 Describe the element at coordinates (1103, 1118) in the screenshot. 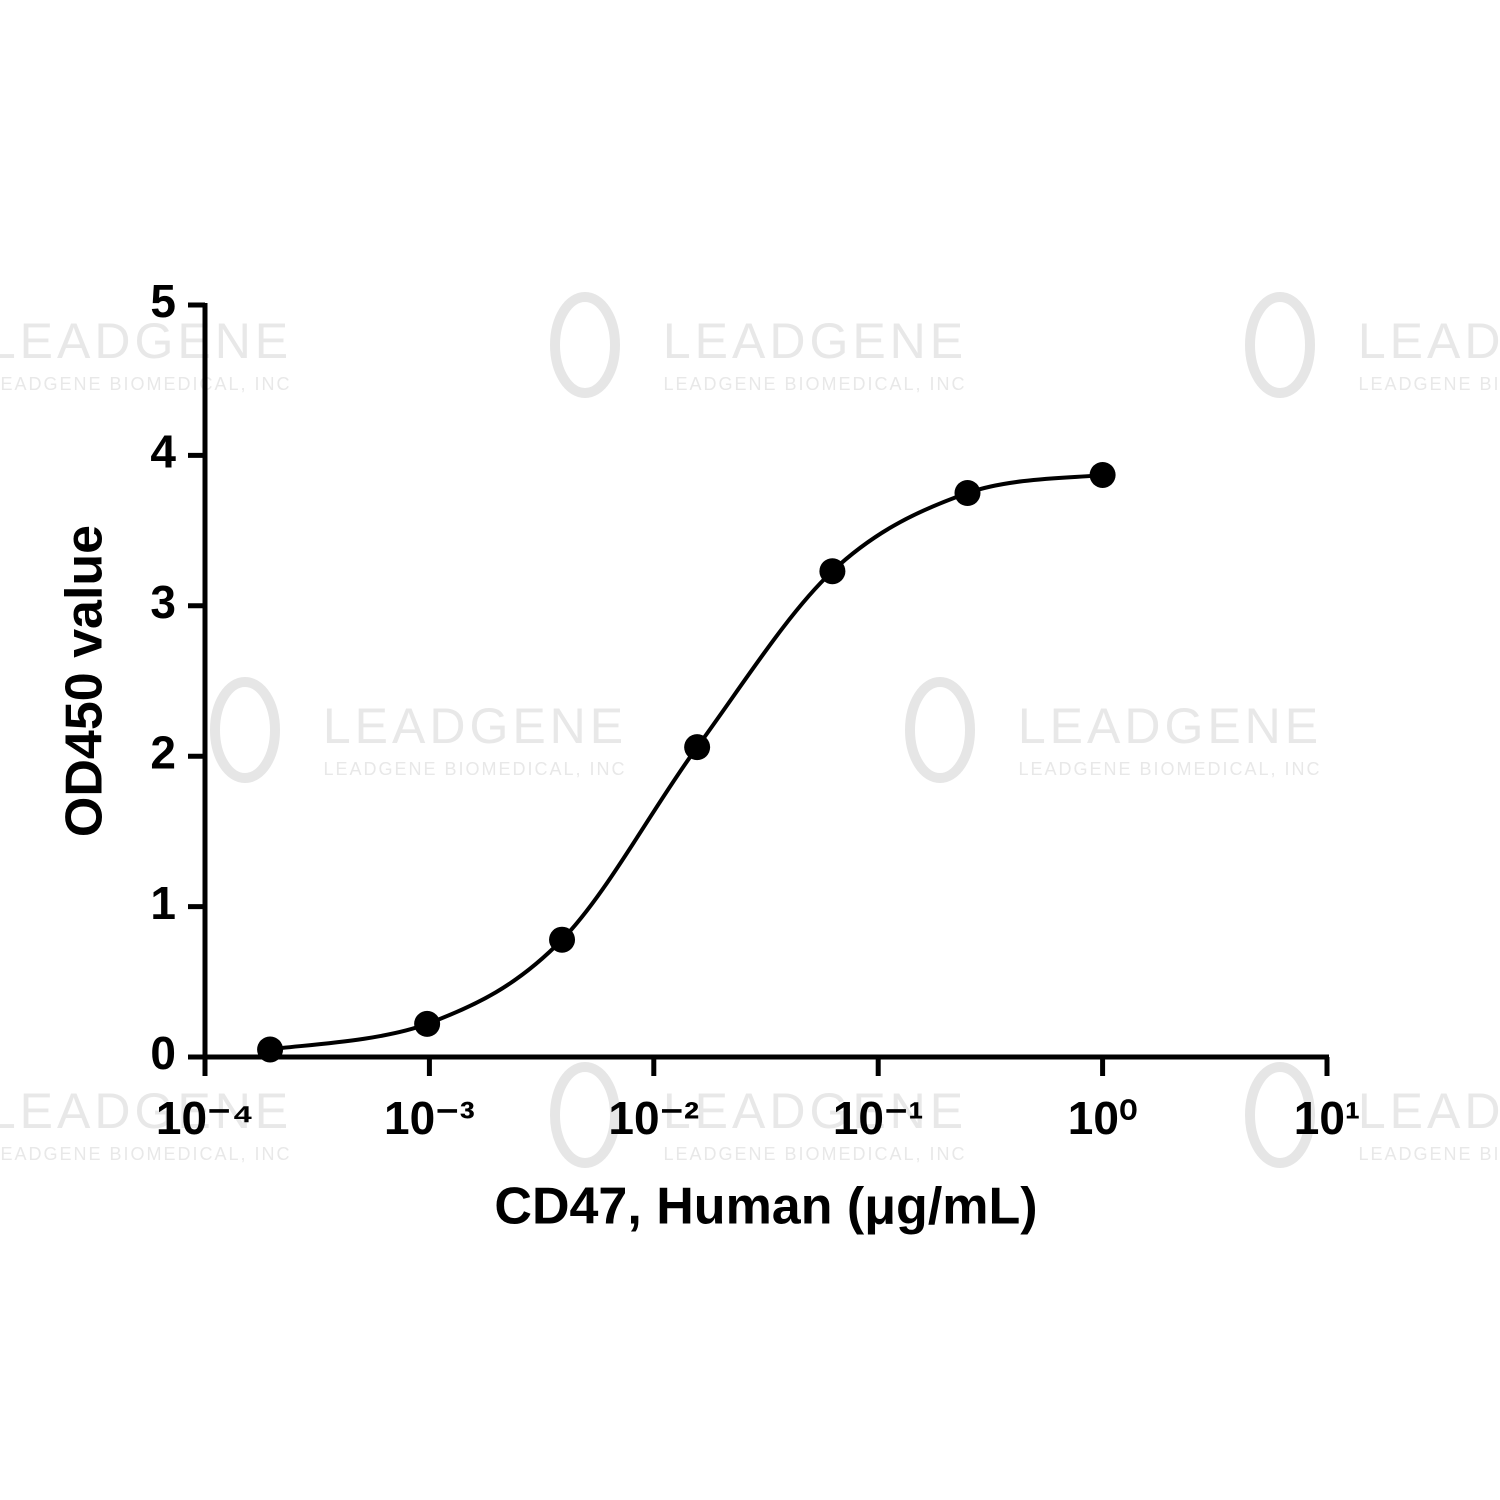

I see `x-tick-label: 10⁰` at that location.